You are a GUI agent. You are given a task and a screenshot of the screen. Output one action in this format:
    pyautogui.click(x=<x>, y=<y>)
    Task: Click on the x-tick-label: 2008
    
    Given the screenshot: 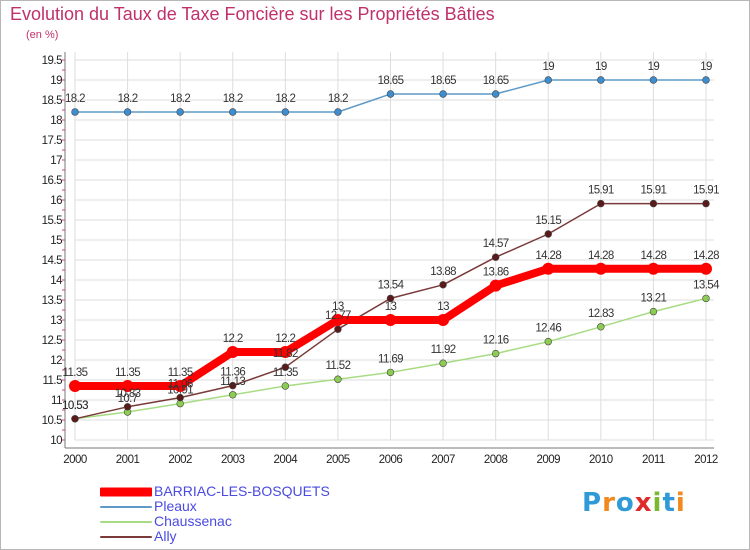 What is the action you would take?
    pyautogui.click(x=496, y=460)
    